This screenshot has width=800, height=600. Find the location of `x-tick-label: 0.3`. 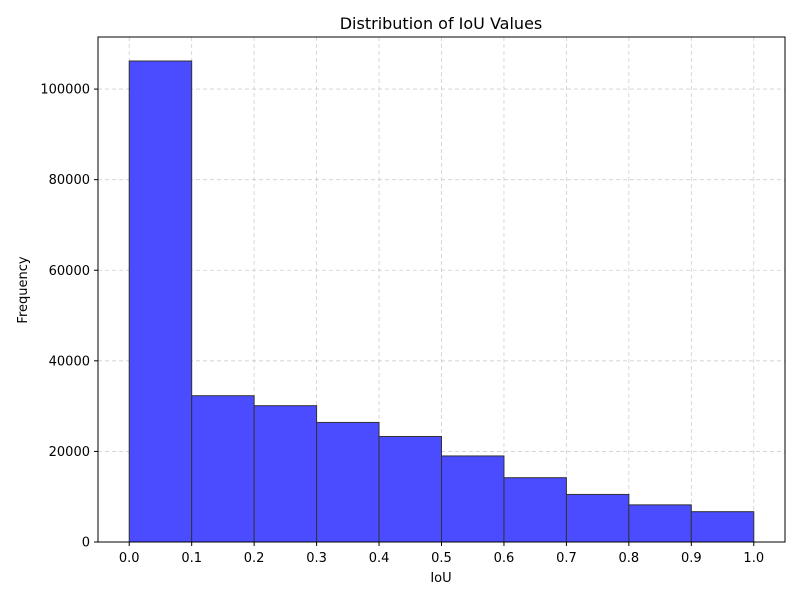

x-tick-label: 0.3 is located at coordinates (316, 558).